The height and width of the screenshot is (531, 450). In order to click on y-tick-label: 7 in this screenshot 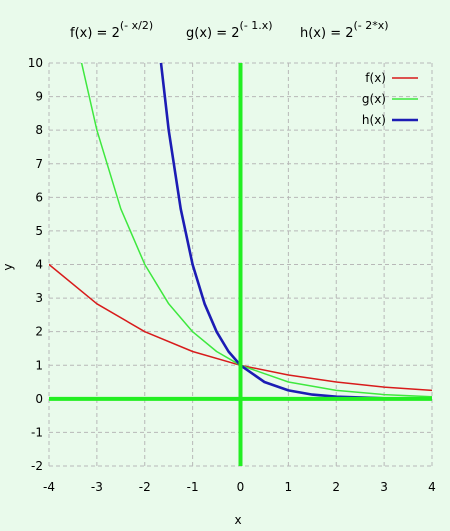, I will do `click(39, 164)`.